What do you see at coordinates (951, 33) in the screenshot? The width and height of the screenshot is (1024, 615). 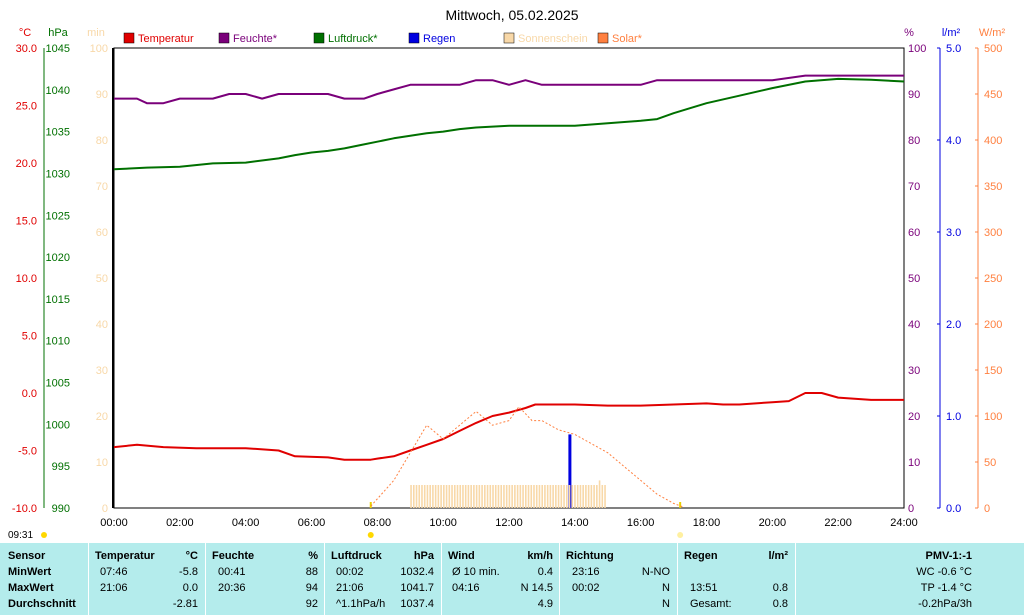 I see `rain-axis-unit: l/m²` at bounding box center [951, 33].